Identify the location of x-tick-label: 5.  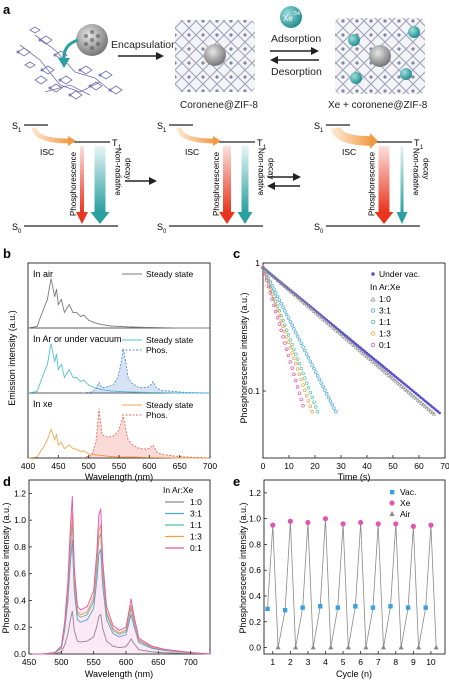
(343, 662).